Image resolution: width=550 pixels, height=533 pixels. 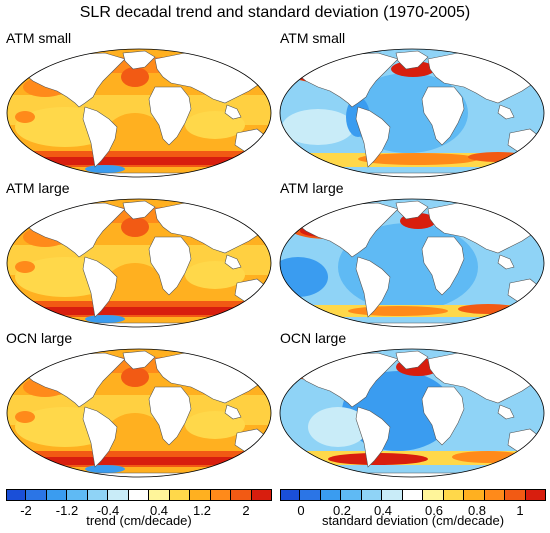 I want to click on colorbar-std, so click(x=413, y=495).